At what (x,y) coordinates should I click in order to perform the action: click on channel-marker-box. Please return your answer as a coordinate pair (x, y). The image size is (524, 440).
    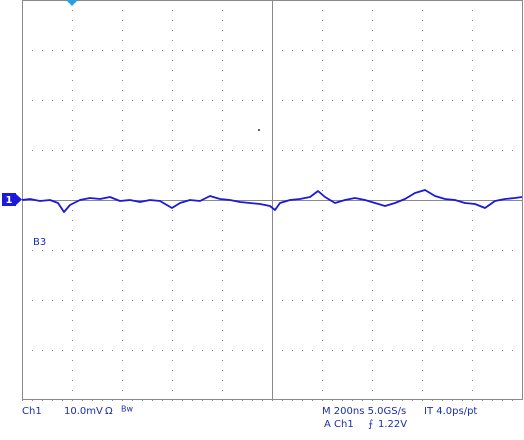
    Looking at the image, I should click on (9, 199).